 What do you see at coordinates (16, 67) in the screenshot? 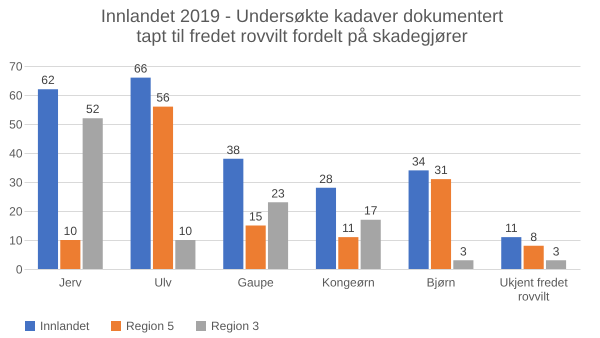
I see `y-tick-label: 70` at bounding box center [16, 67].